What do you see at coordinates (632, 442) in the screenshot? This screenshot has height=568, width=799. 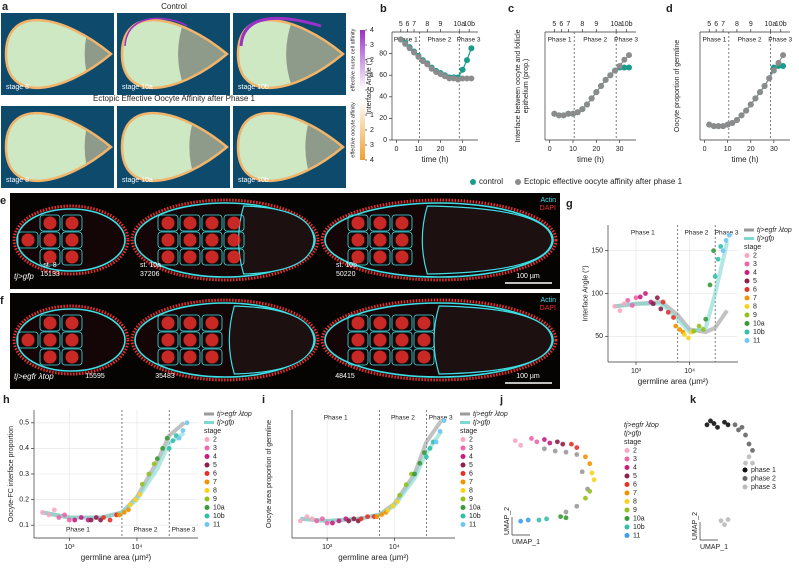 I see `legend-title: stage` at bounding box center [632, 442].